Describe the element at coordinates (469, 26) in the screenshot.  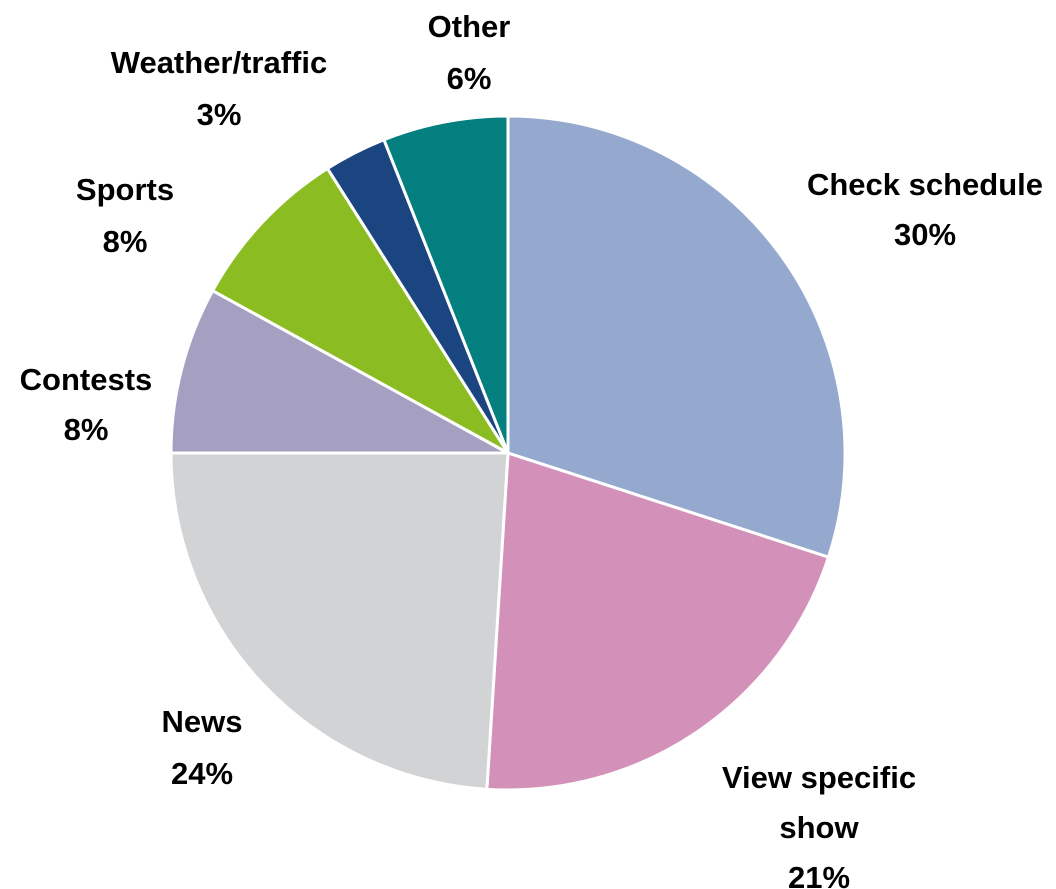
I see `slice-category-label: Other` at that location.